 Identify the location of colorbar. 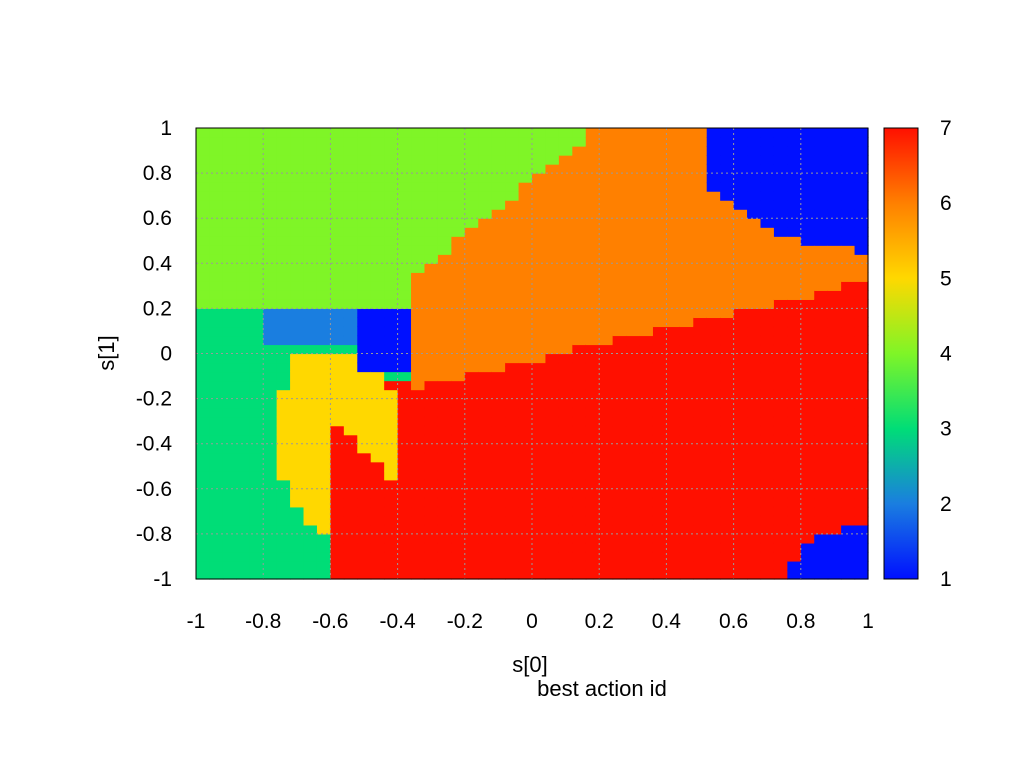
(901, 353).